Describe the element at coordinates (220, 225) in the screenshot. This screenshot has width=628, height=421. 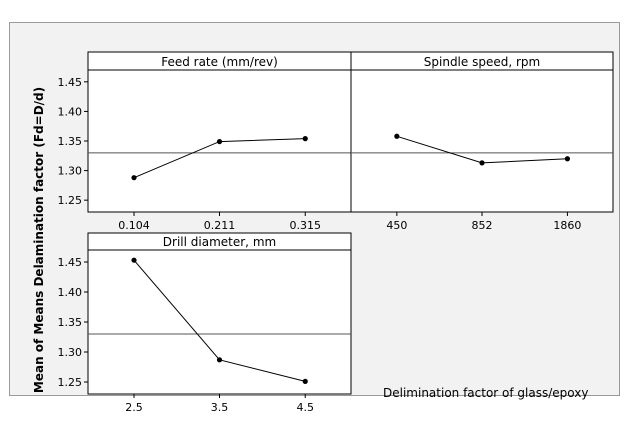
I see `x-tick-label: 0.211` at that location.